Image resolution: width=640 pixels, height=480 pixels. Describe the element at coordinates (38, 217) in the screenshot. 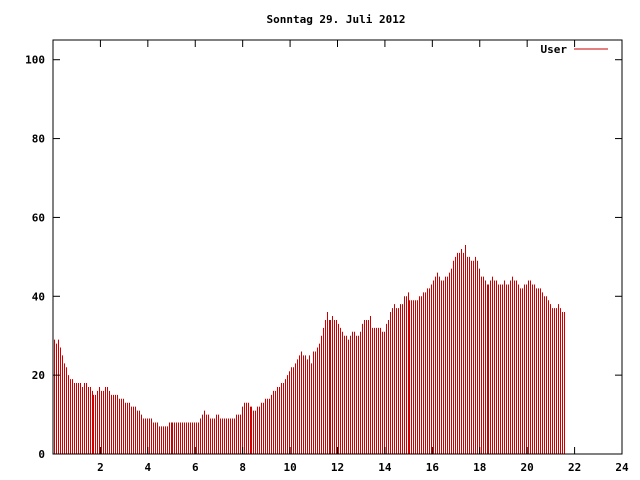

I see `y-tick-label: 60` at that location.